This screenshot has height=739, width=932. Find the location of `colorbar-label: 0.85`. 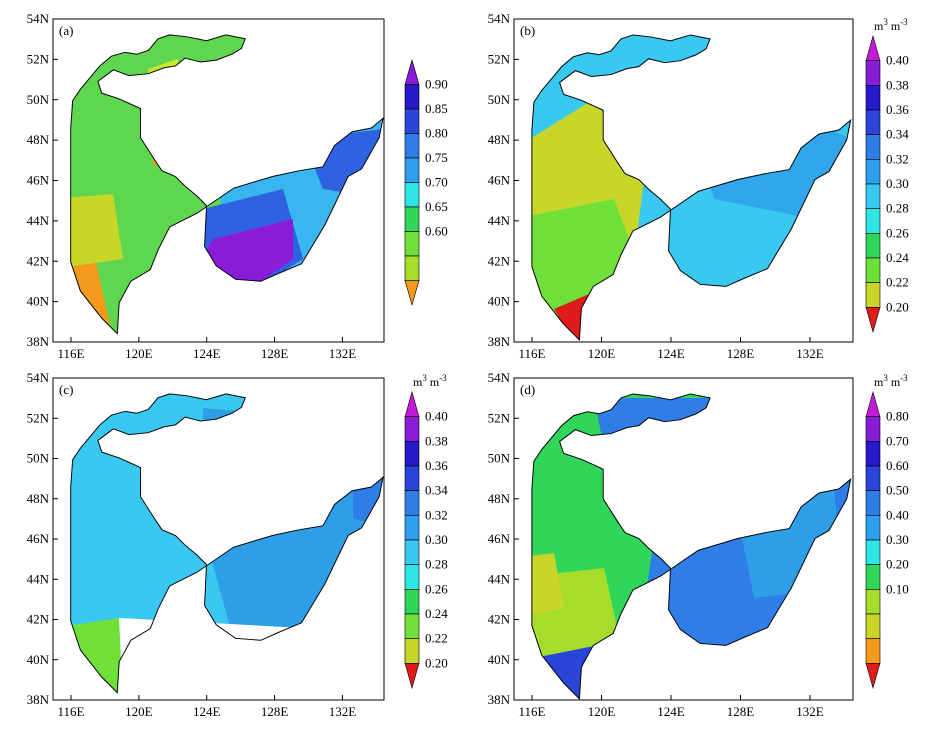

colorbar-label: 0.85 is located at coordinates (436, 108).